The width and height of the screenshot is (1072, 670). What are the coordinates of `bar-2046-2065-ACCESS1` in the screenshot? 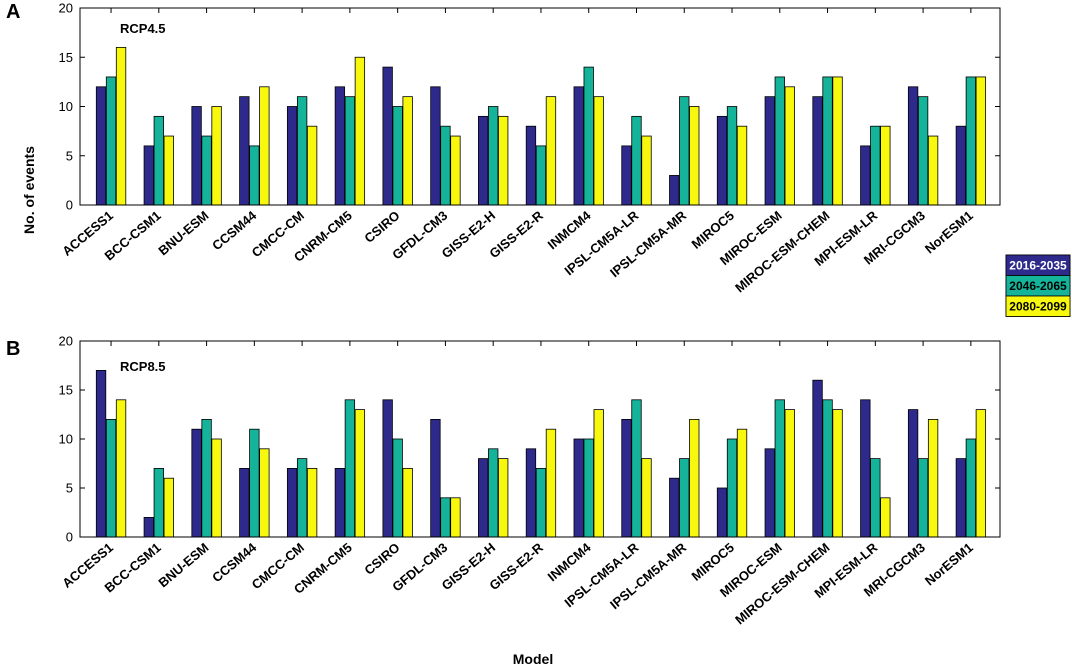 It's located at (111, 478).